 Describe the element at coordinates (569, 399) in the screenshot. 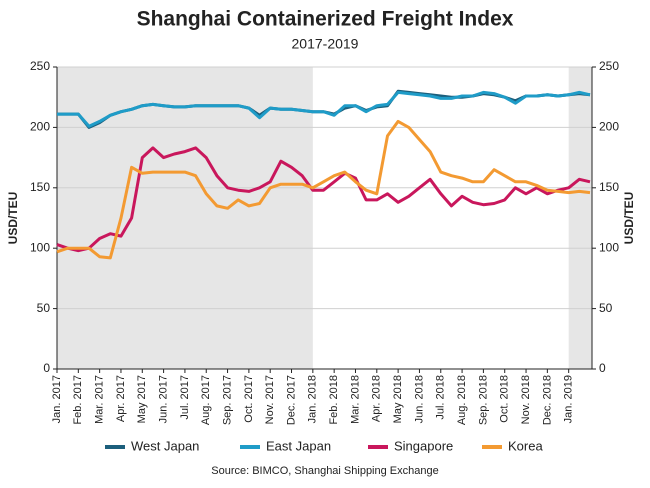

I see `x-tick-label: Jan. 2019` at that location.